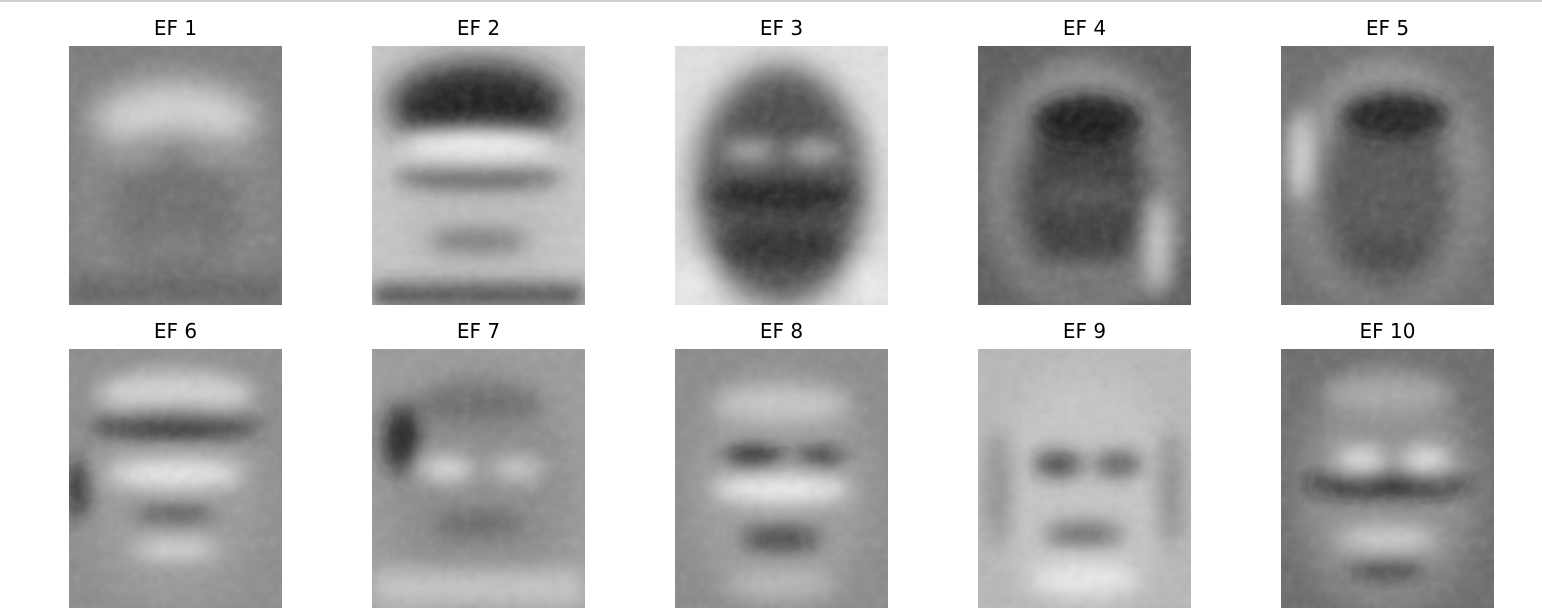 The image size is (1542, 613). Describe the element at coordinates (781, 331) in the screenshot. I see `panel-title: EF 8` at that location.